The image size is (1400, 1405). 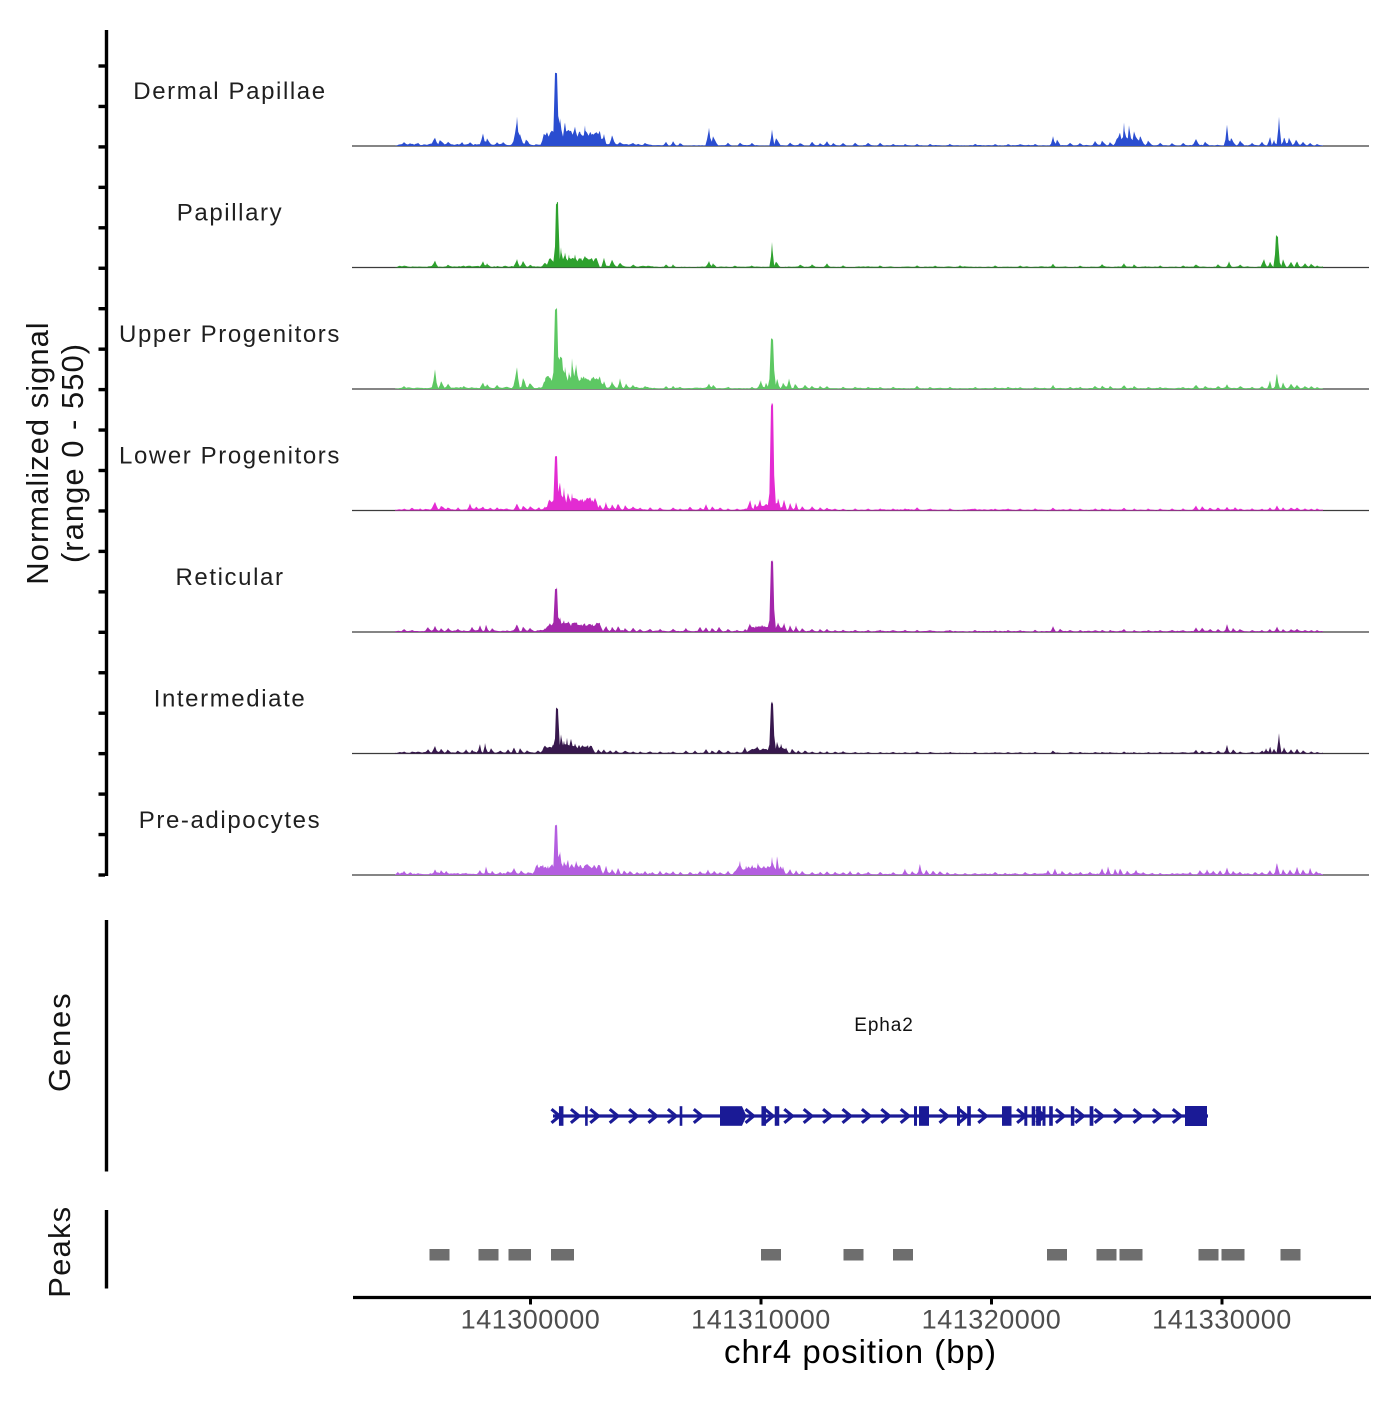 What do you see at coordinates (230, 456) in the screenshot?
I see `svg-text: Lower Progenitors` at bounding box center [230, 456].